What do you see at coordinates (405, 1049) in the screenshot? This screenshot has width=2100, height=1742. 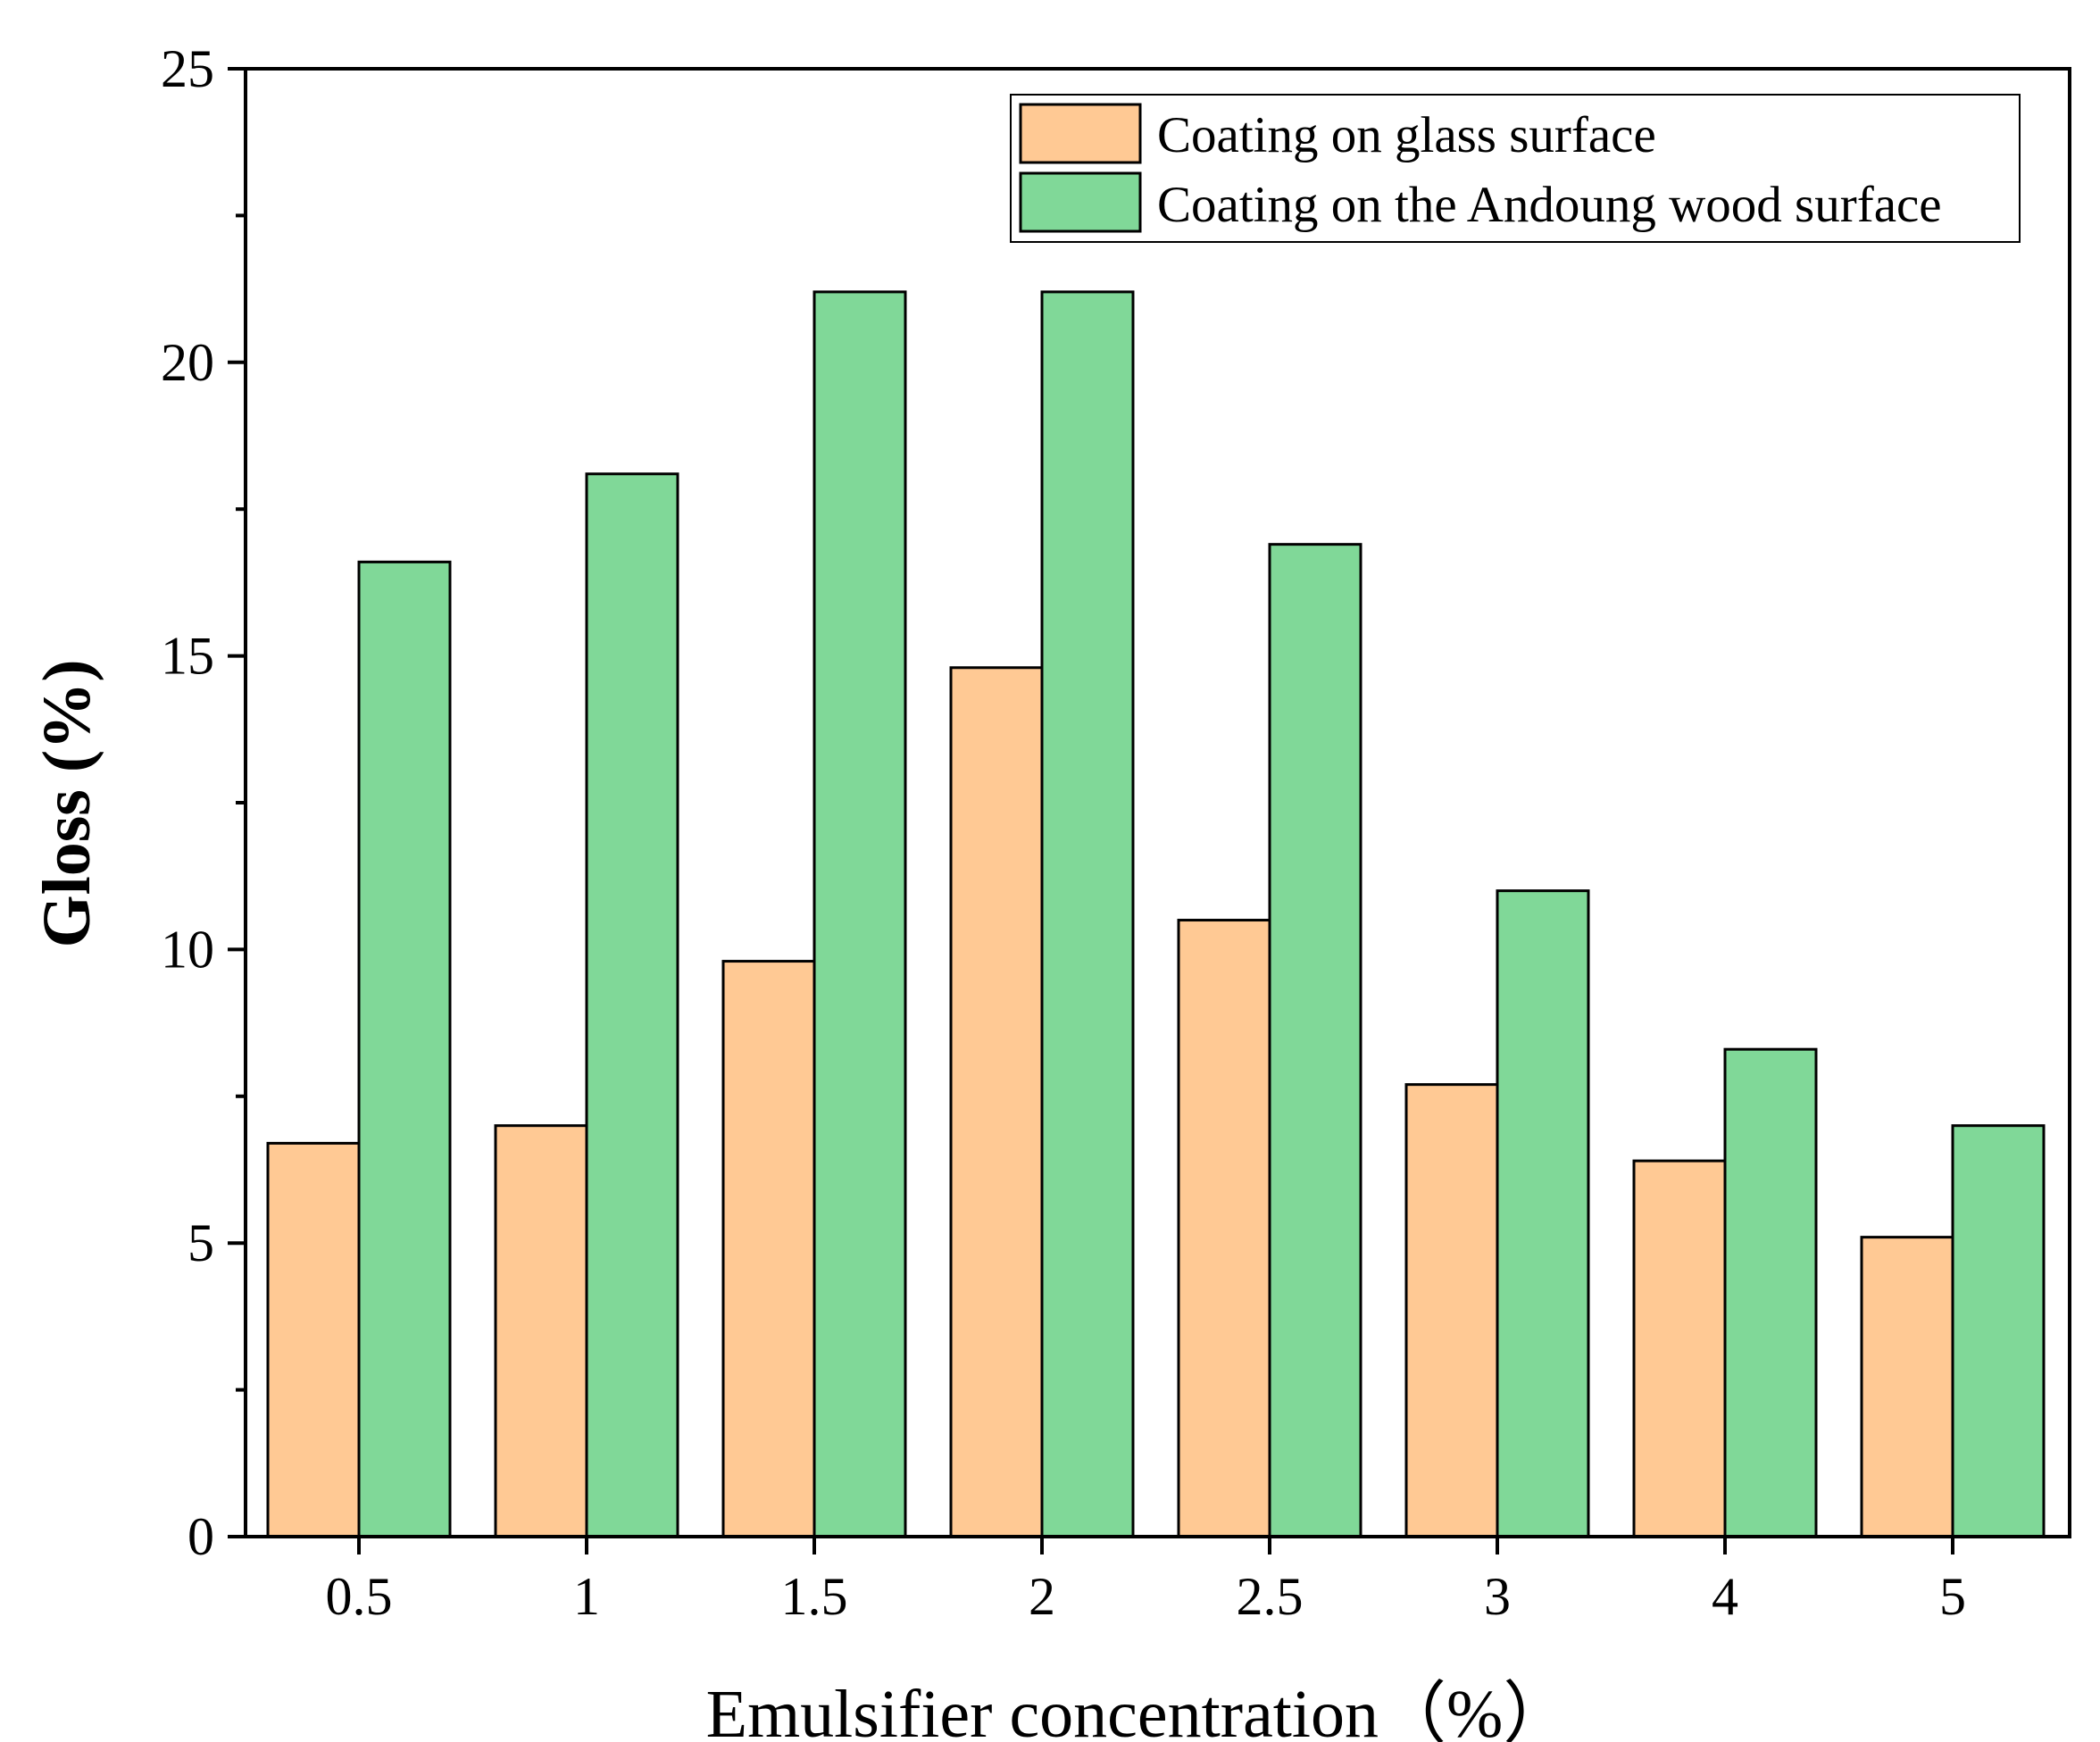 I see `bar-wood-0.5` at bounding box center [405, 1049].